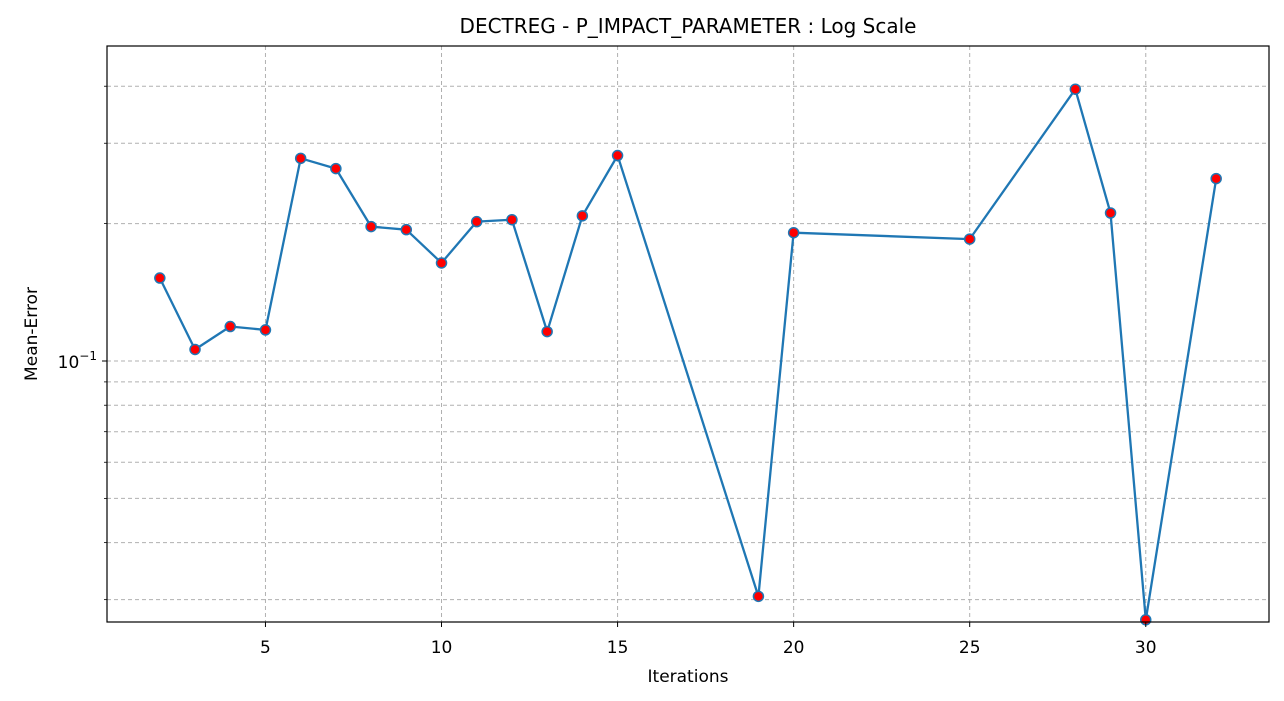 Image resolution: width=1284 pixels, height=701 pixels. What do you see at coordinates (32, 334) in the screenshot?
I see `y-axis-label: Mean-Error` at bounding box center [32, 334].